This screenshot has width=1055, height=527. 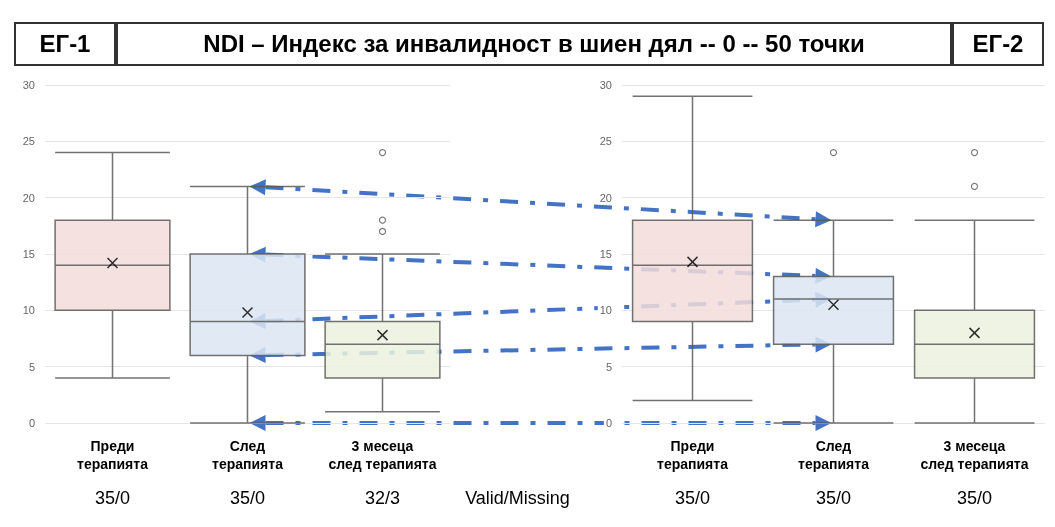 What do you see at coordinates (382, 498) in the screenshot?
I see `text: 32/3` at bounding box center [382, 498].